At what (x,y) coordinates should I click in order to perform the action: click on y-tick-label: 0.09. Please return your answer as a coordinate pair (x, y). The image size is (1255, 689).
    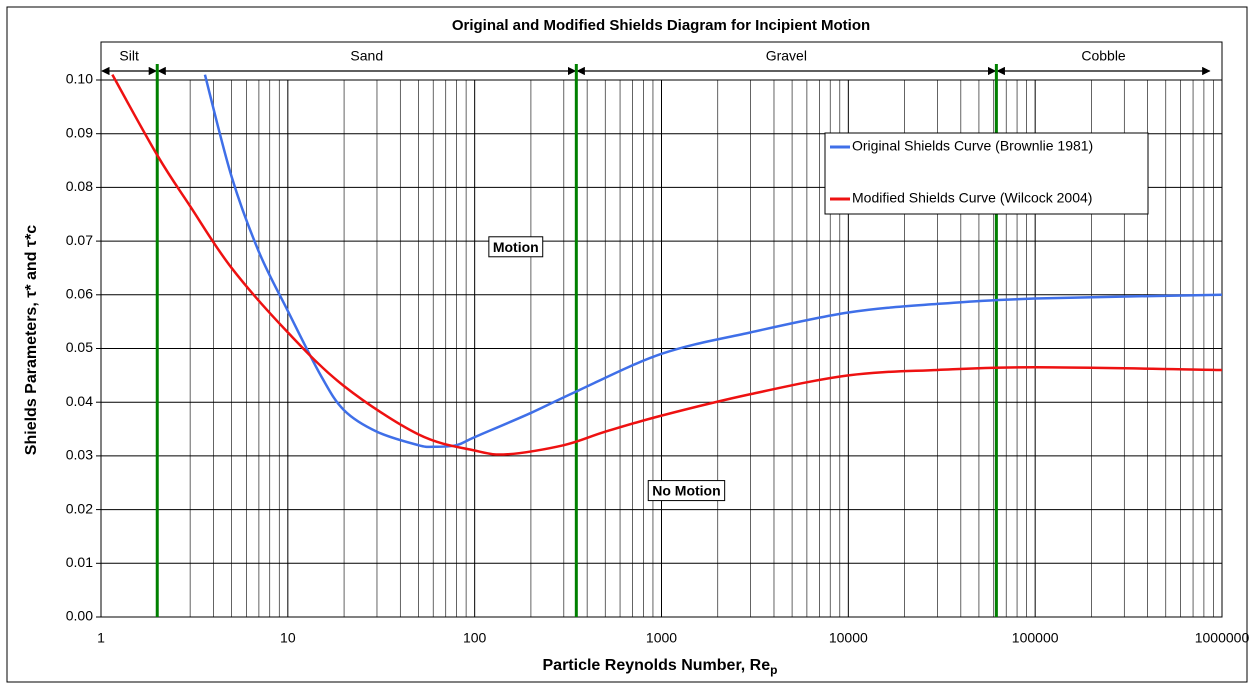
    Looking at the image, I should click on (79, 132).